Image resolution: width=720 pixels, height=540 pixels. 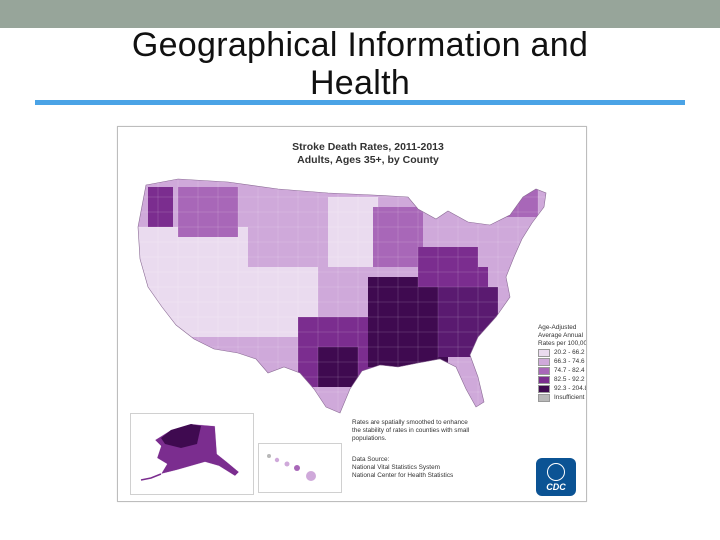 What do you see at coordinates (410, 422) in the screenshot?
I see `note-line-1: Rates are spatially smoothed to enhance` at bounding box center [410, 422].